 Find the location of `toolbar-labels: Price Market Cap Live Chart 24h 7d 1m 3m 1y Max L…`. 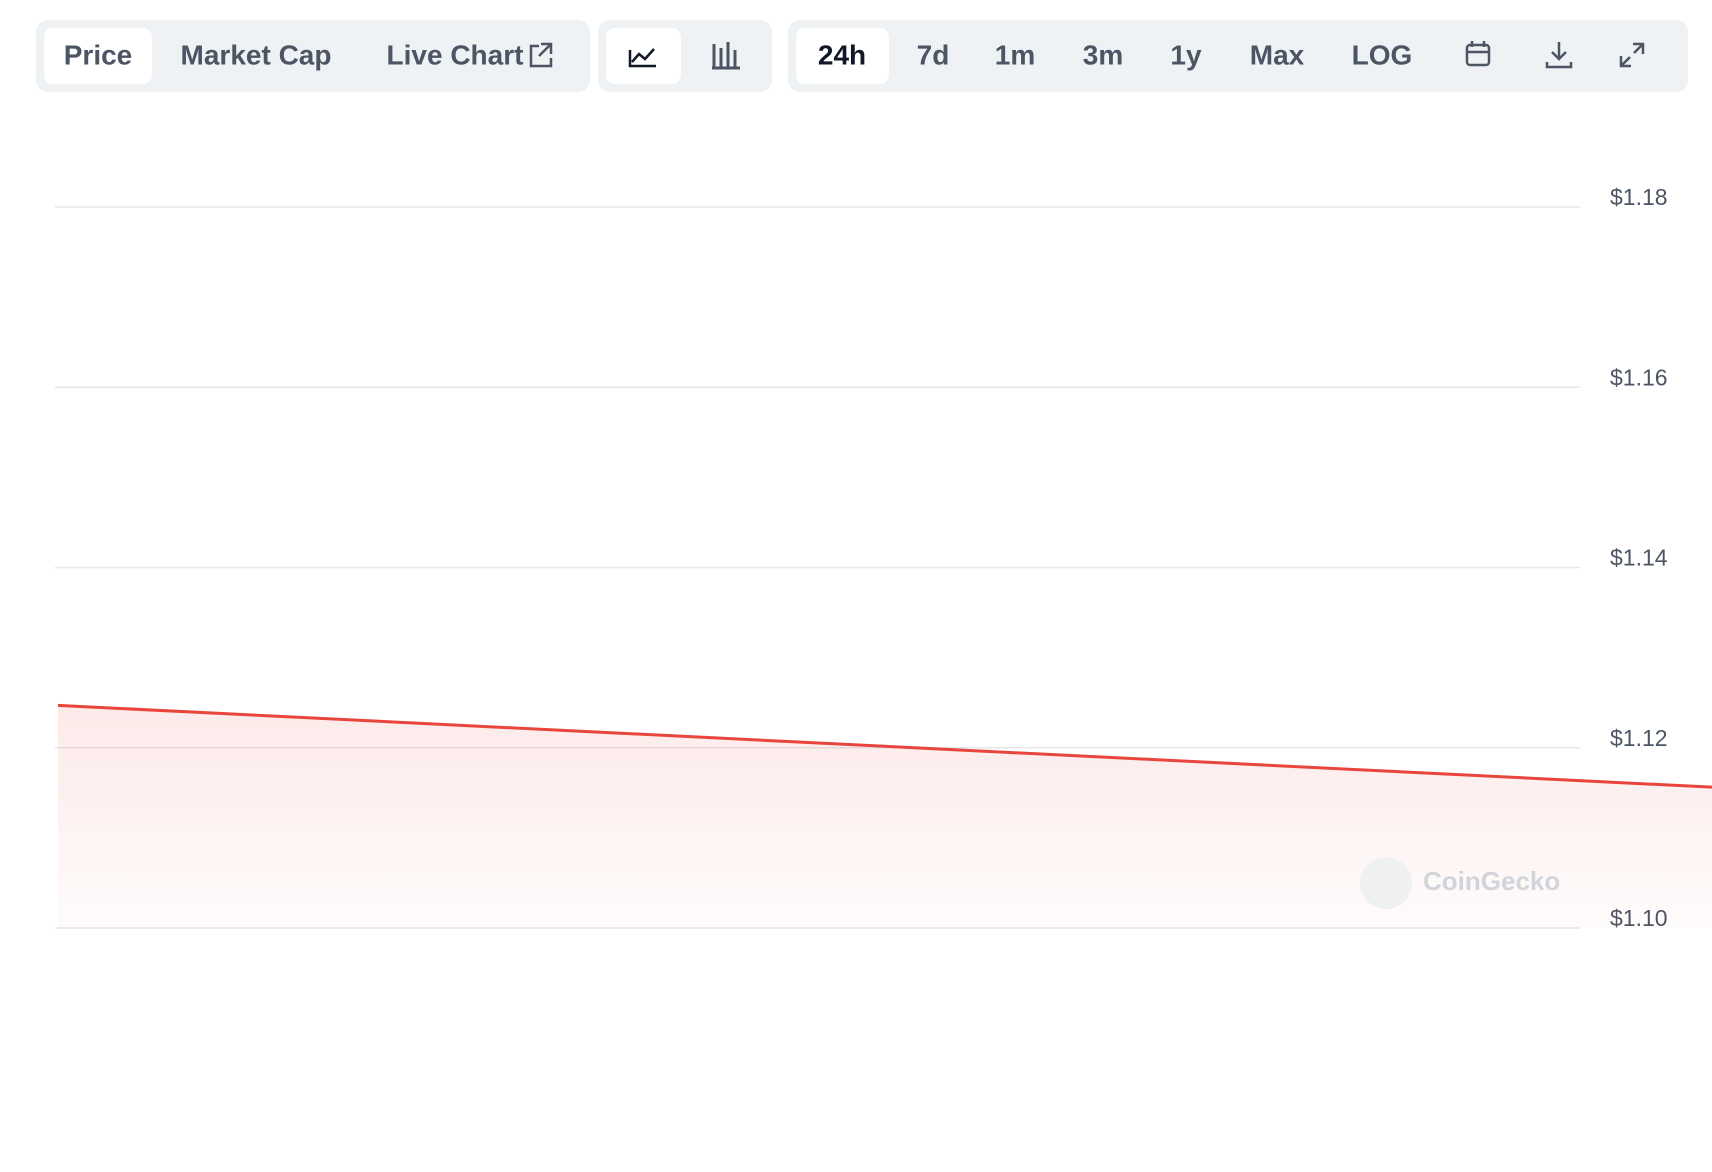

toolbar-labels: Price Market Cap Live Chart 24h 7d 1m 3m 1y Max L… is located at coordinates (738, 54).